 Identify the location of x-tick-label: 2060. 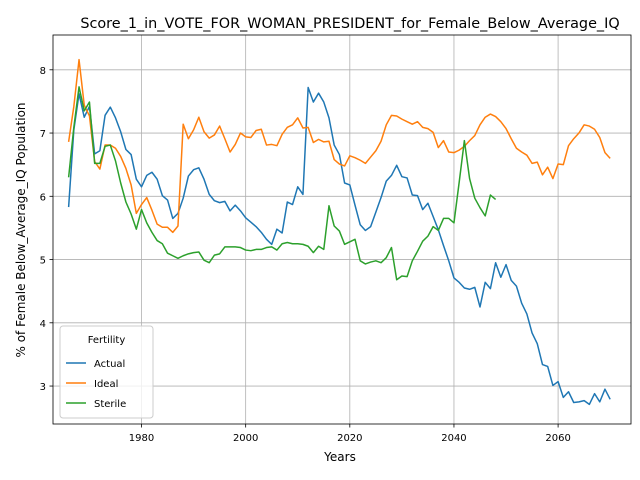
(557, 438).